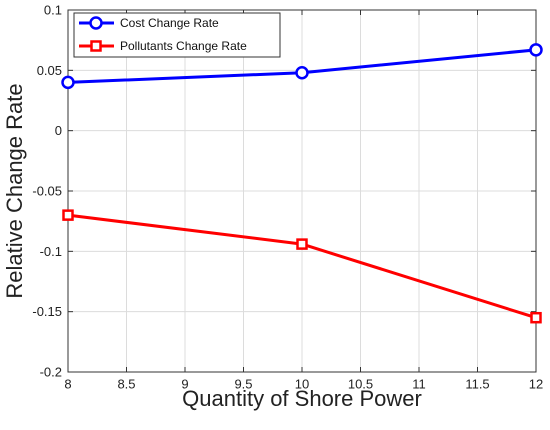 The width and height of the screenshot is (550, 430). What do you see at coordinates (47, 311) in the screenshot?
I see `y-tick-label: -0.15` at bounding box center [47, 311].